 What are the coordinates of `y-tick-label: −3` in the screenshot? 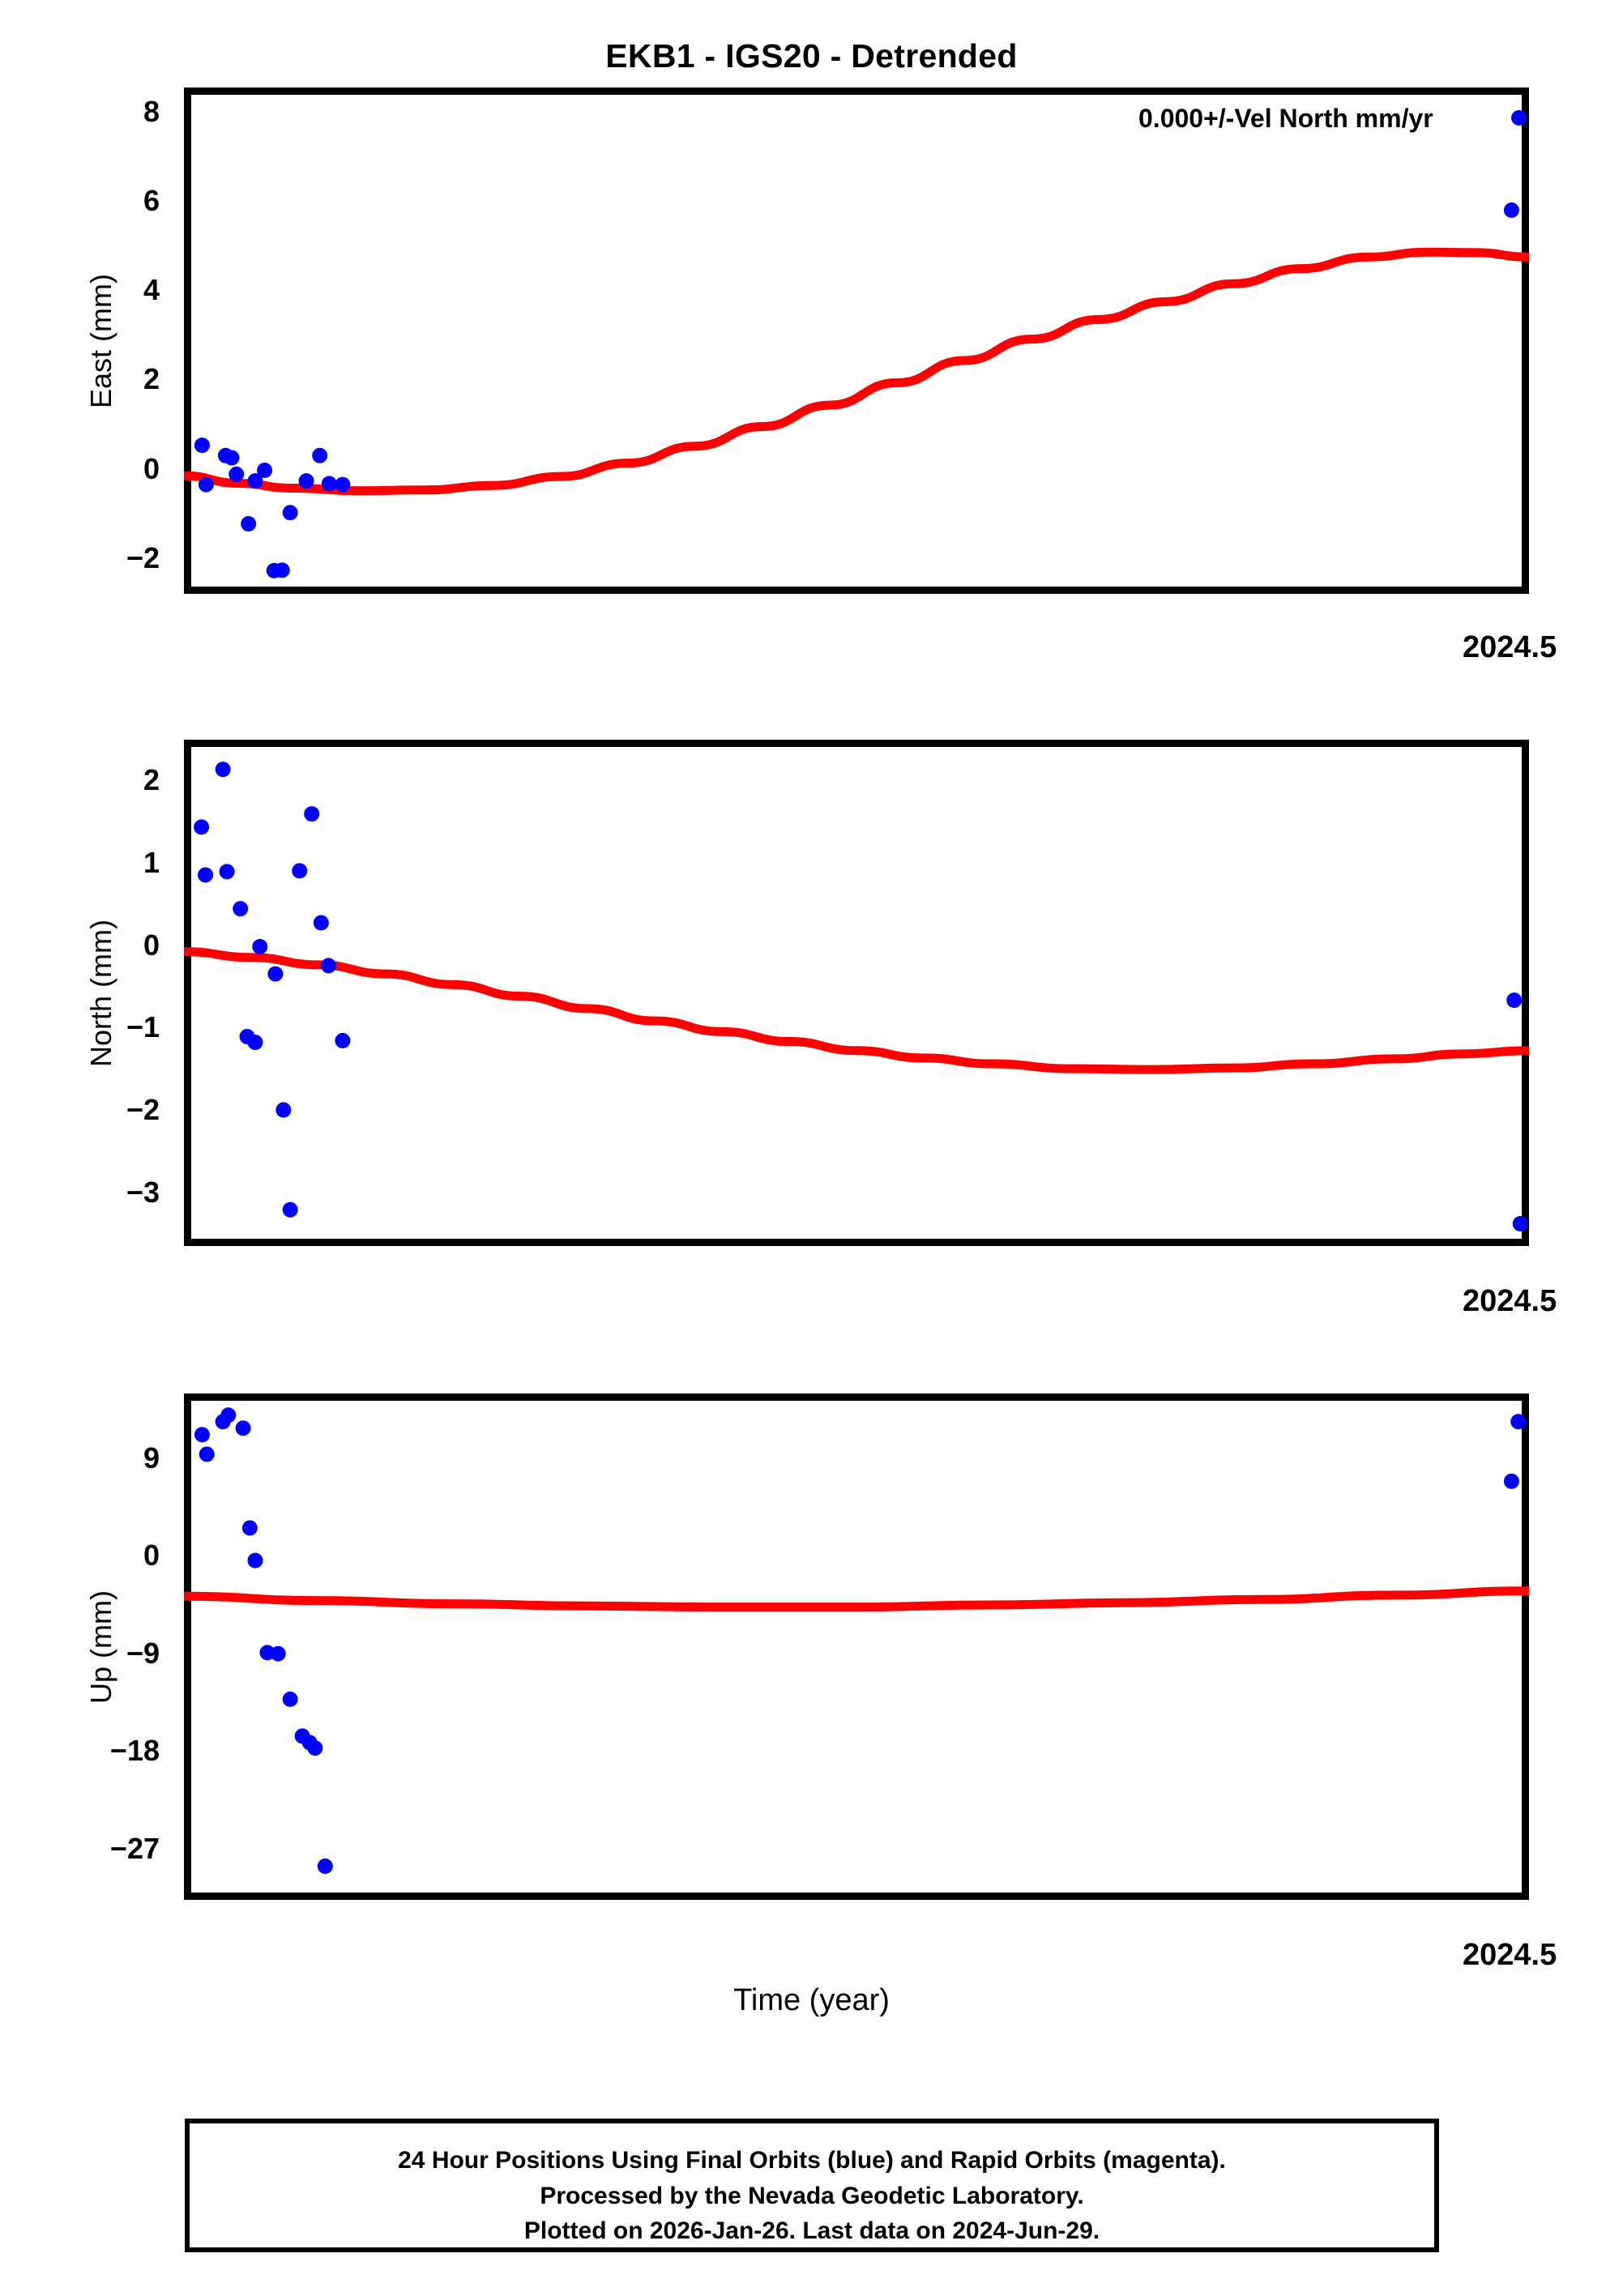 It's located at (143, 1192).